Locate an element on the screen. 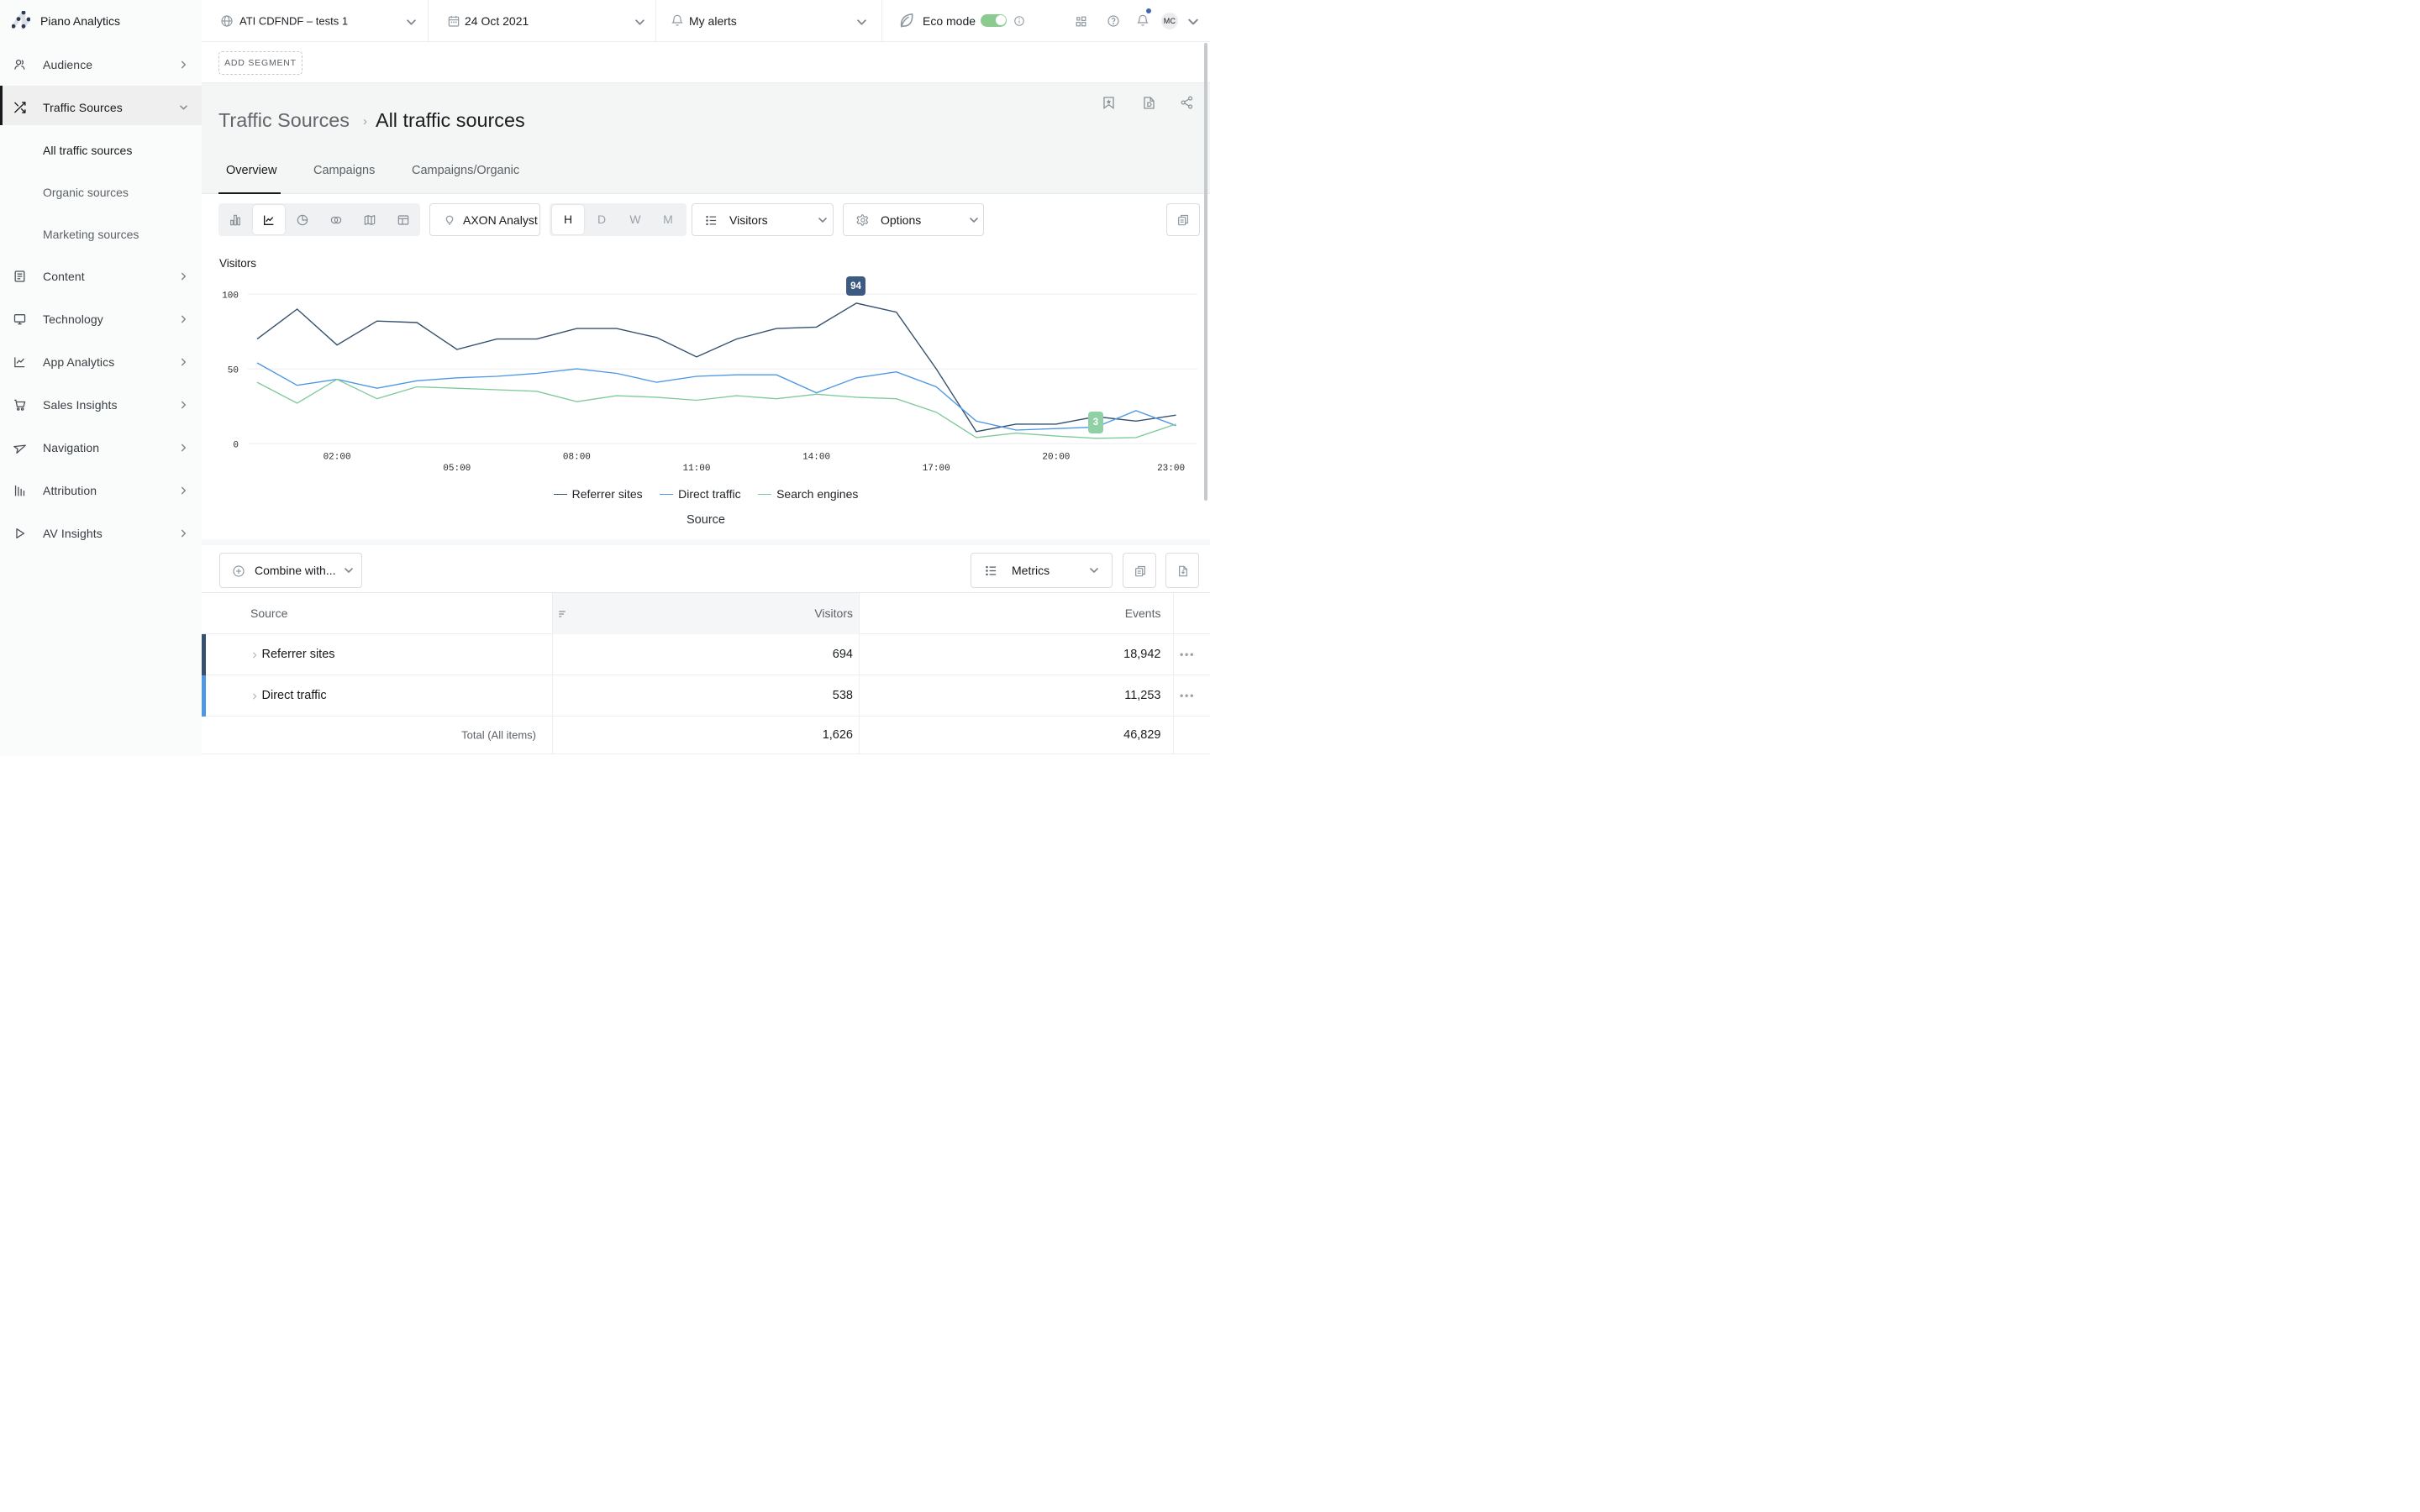  svg-text: 20:00 is located at coordinates (1056, 458).